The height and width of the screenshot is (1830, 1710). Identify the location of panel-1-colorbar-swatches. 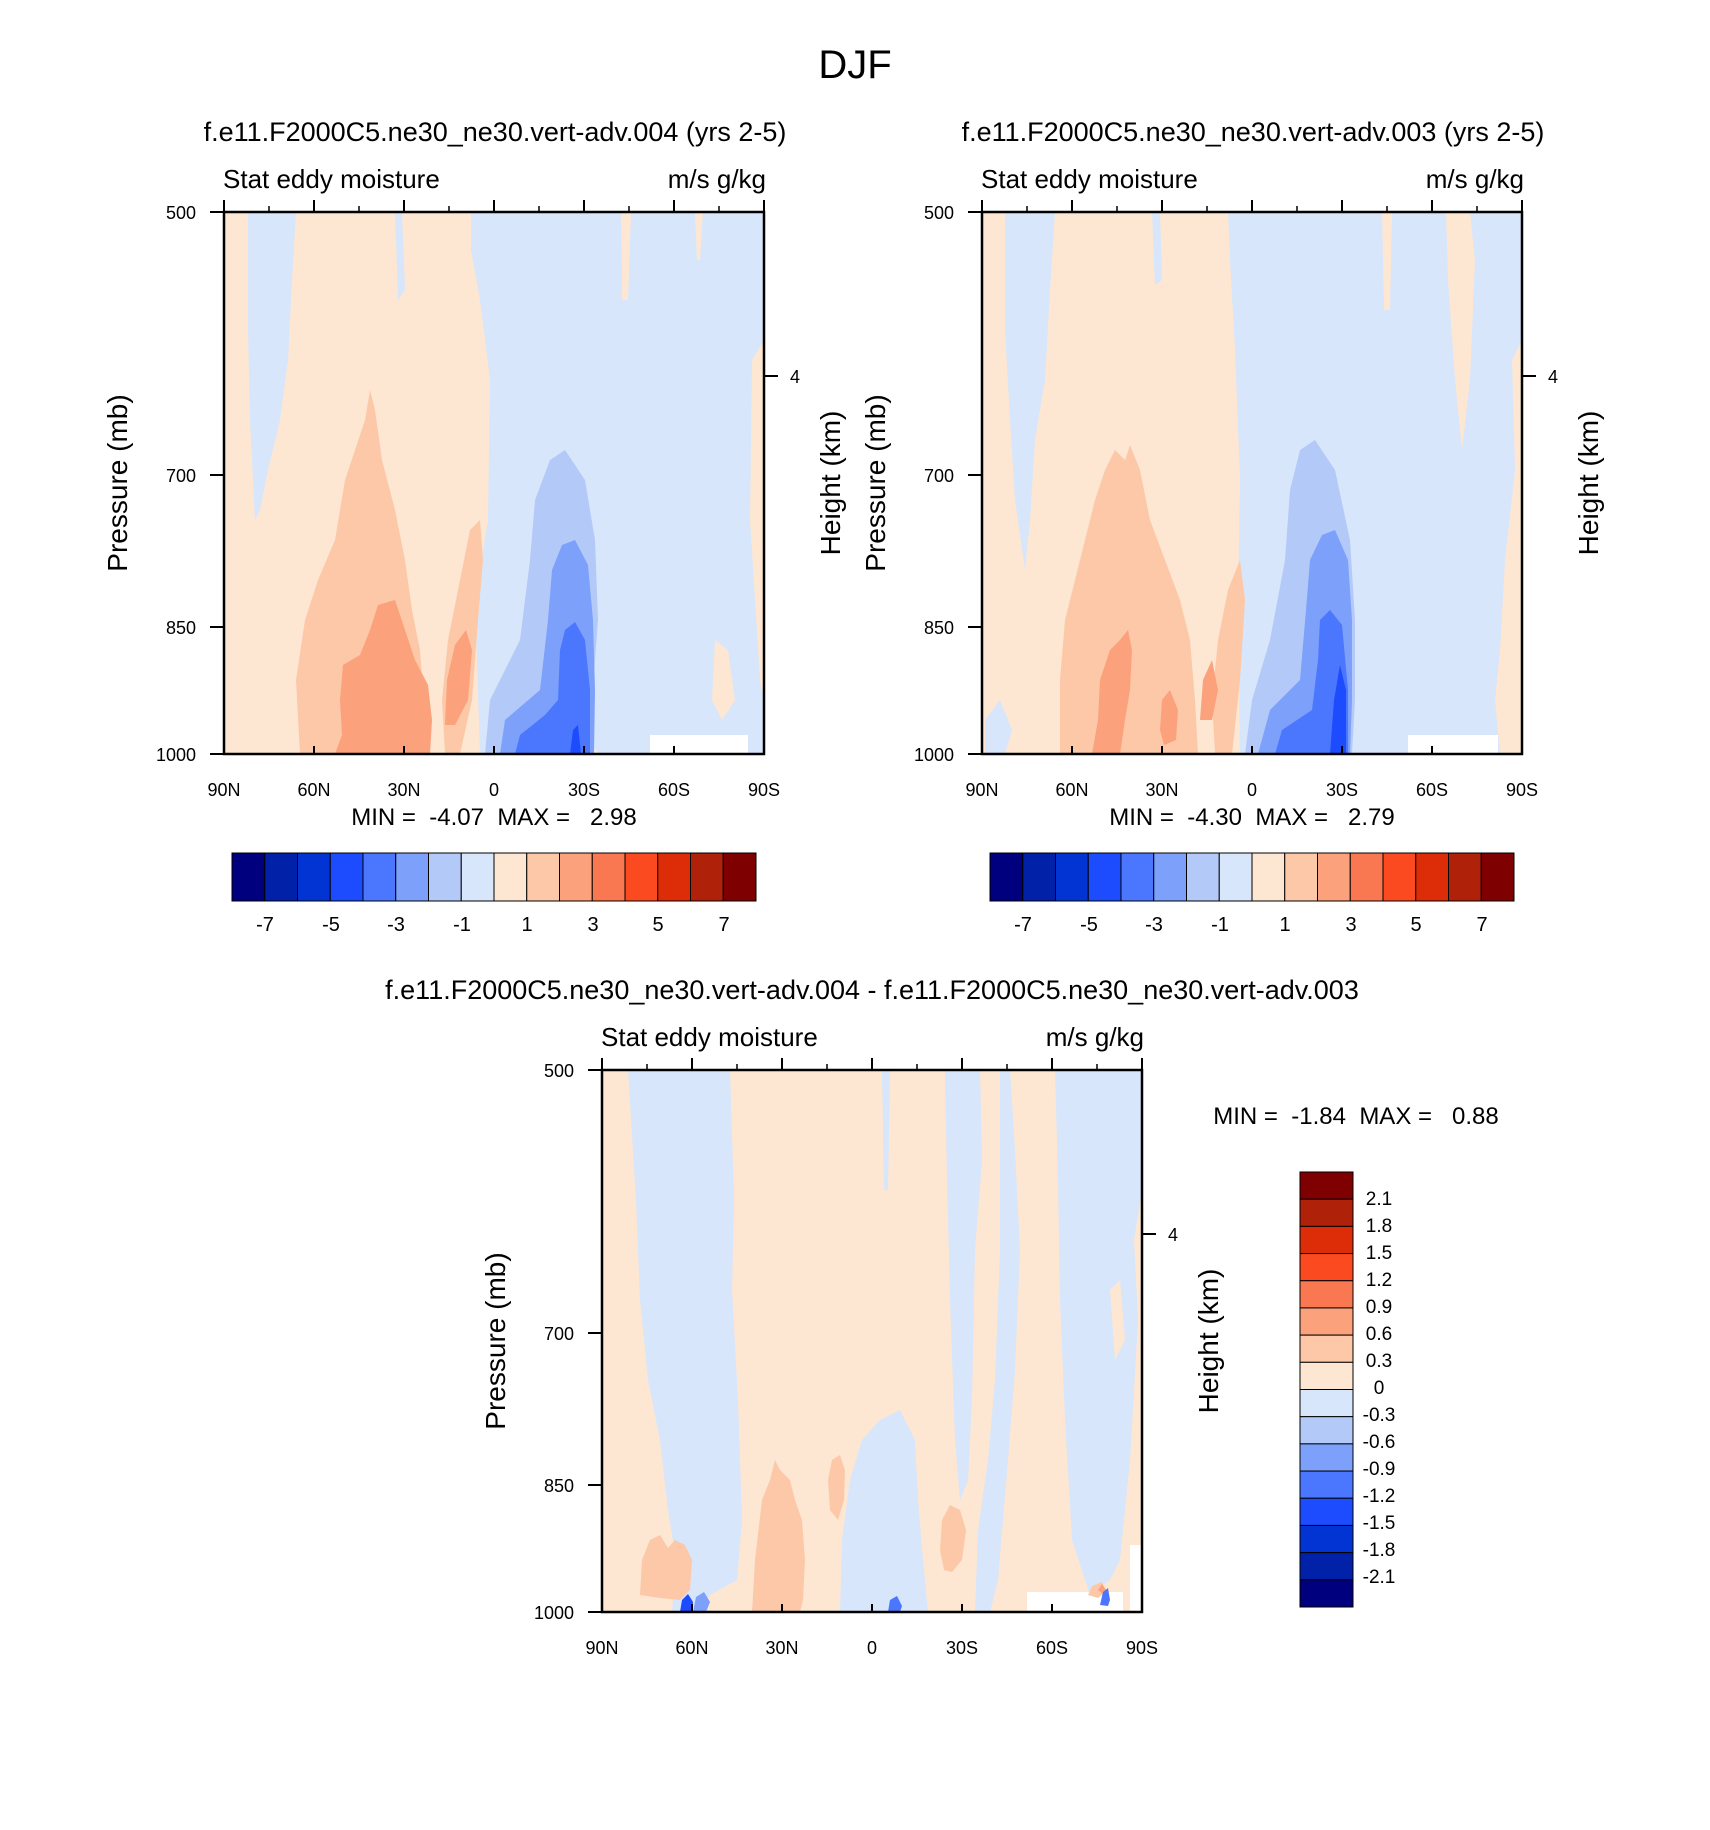
(494, 877).